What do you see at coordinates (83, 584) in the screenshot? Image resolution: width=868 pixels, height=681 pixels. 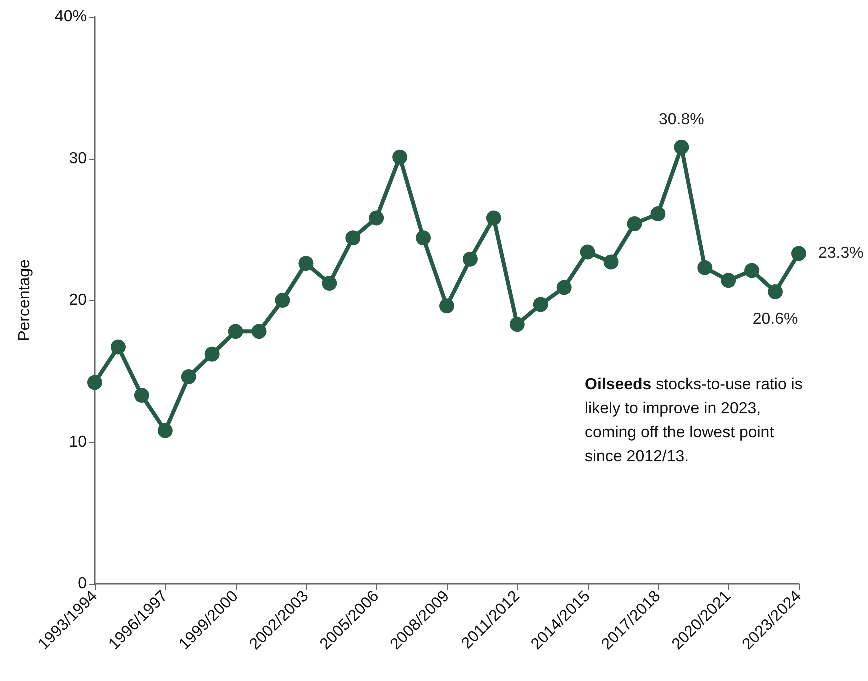 I see `y-tick-label: 0` at bounding box center [83, 584].